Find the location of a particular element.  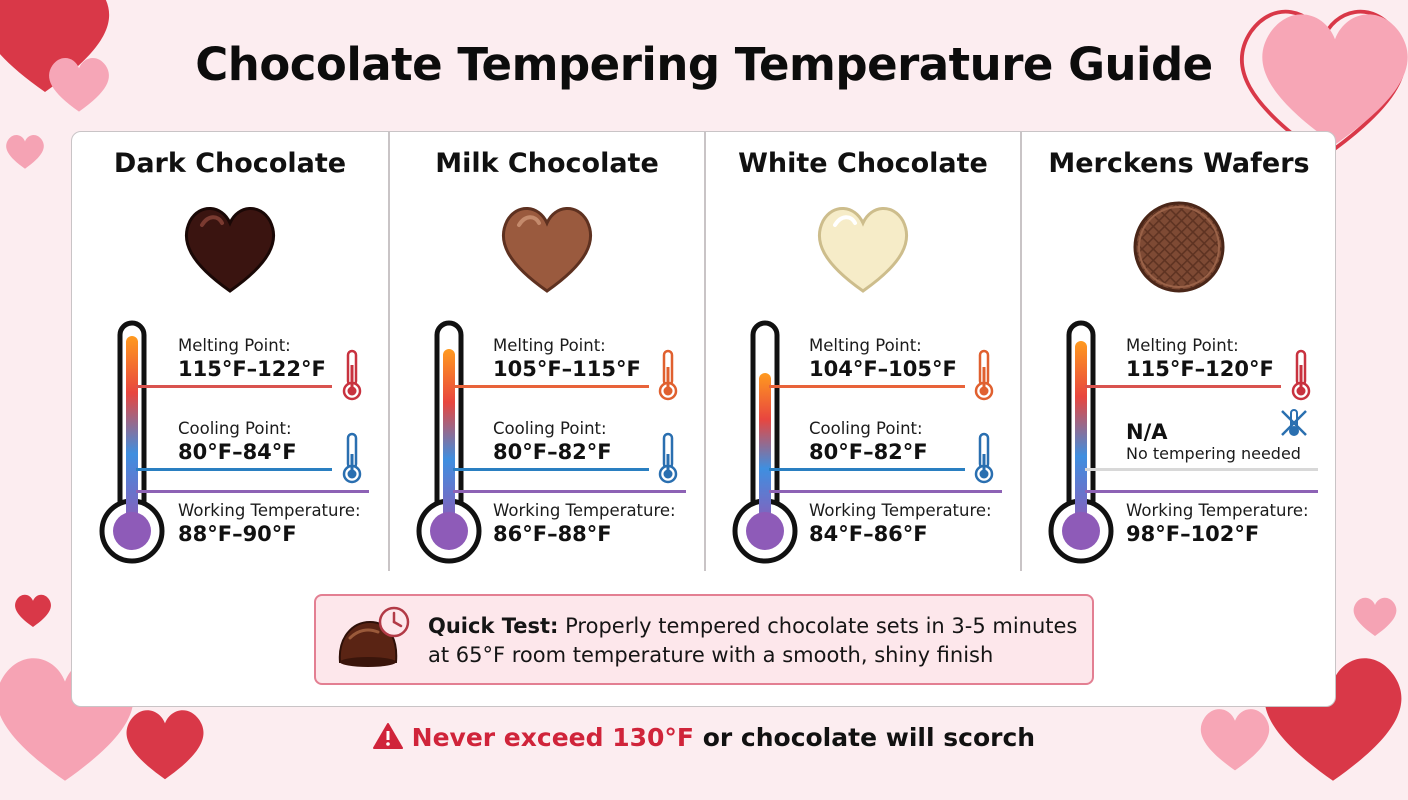

cooling-value: 80°F–84°F is located at coordinates (237, 452).